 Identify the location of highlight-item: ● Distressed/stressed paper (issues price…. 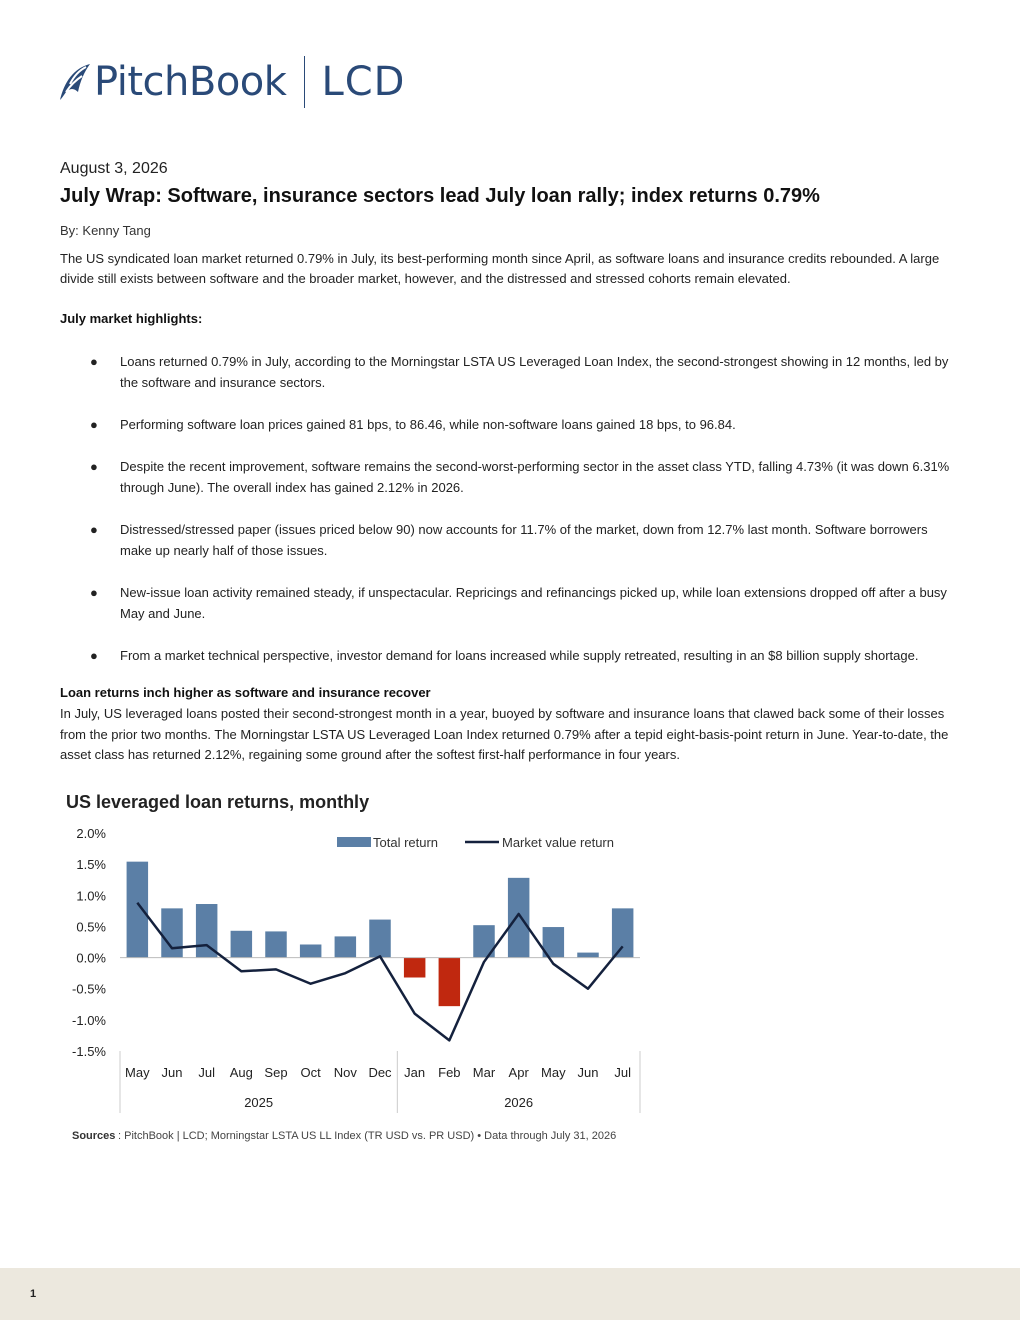
(510, 540).